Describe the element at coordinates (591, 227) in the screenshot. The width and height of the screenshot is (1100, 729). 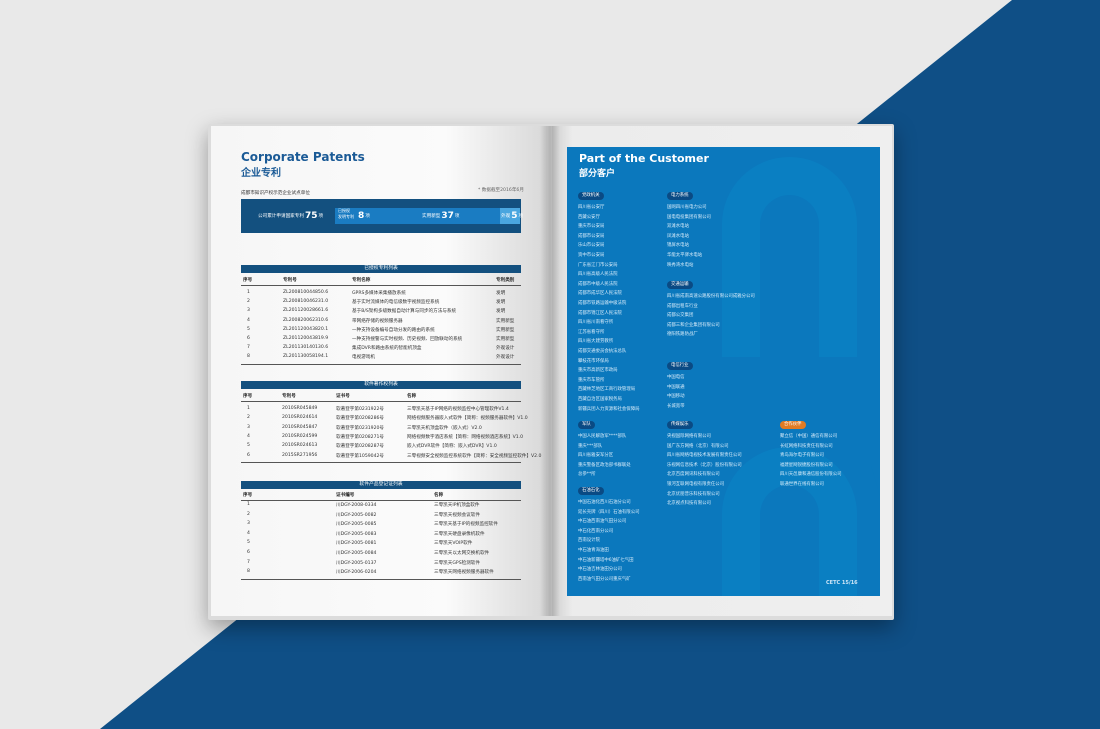
I see `customer-item: 重庆市公安局` at that location.